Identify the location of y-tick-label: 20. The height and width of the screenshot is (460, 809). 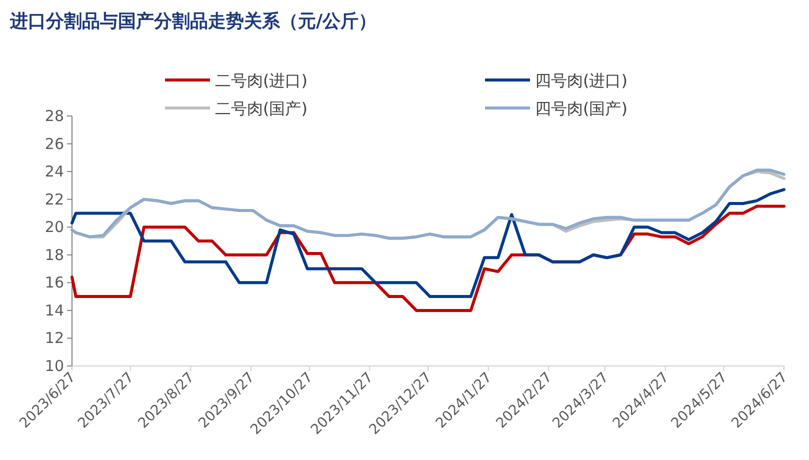
(54, 227).